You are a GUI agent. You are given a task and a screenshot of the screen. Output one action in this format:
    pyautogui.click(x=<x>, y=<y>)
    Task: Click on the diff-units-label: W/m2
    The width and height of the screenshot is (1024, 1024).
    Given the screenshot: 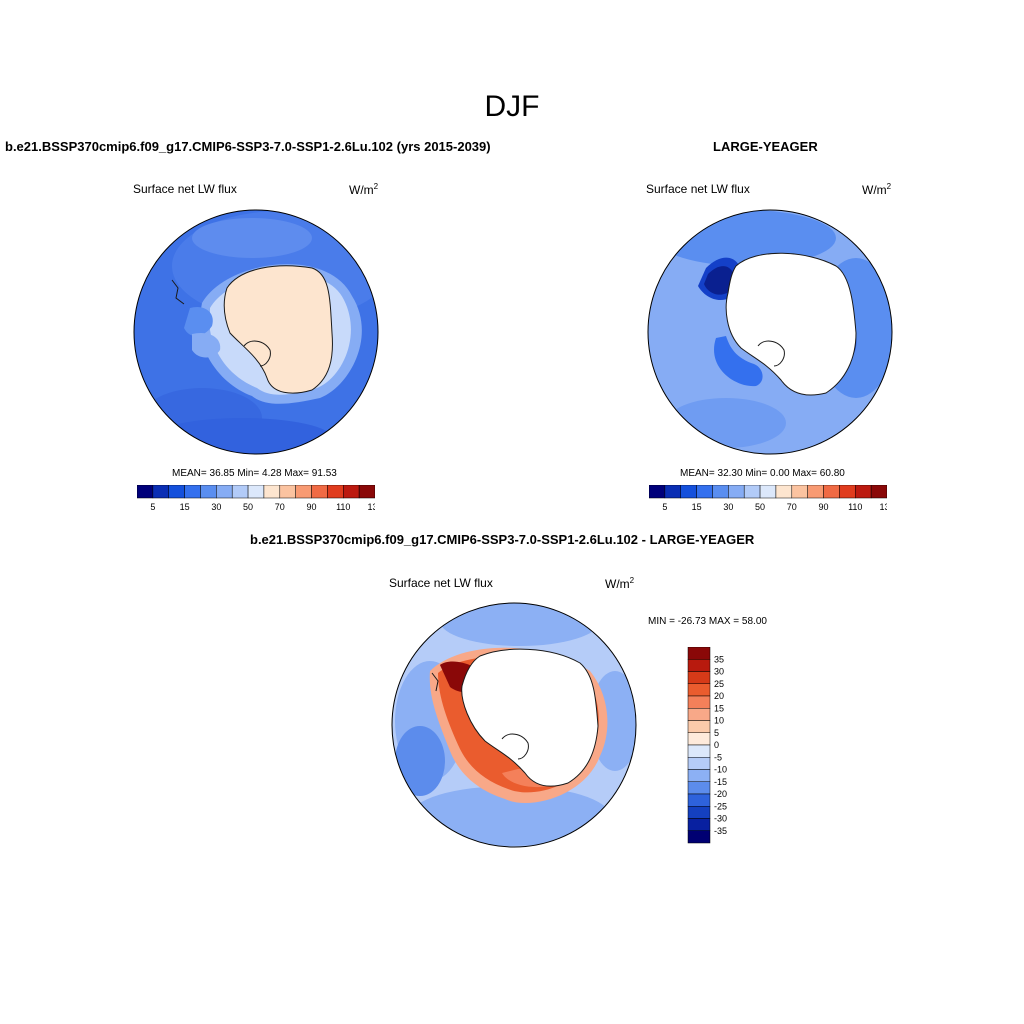 What is the action you would take?
    pyautogui.click(x=620, y=583)
    